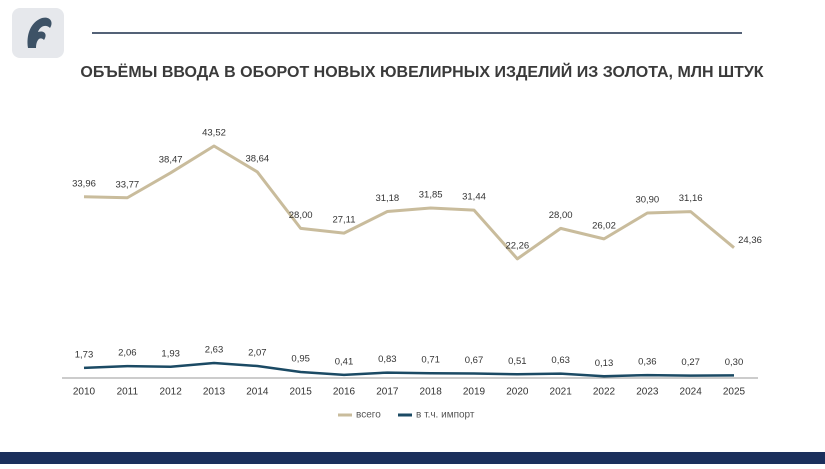  Describe the element at coordinates (750, 240) in the screenshot. I see `data-label: 24,36` at that location.